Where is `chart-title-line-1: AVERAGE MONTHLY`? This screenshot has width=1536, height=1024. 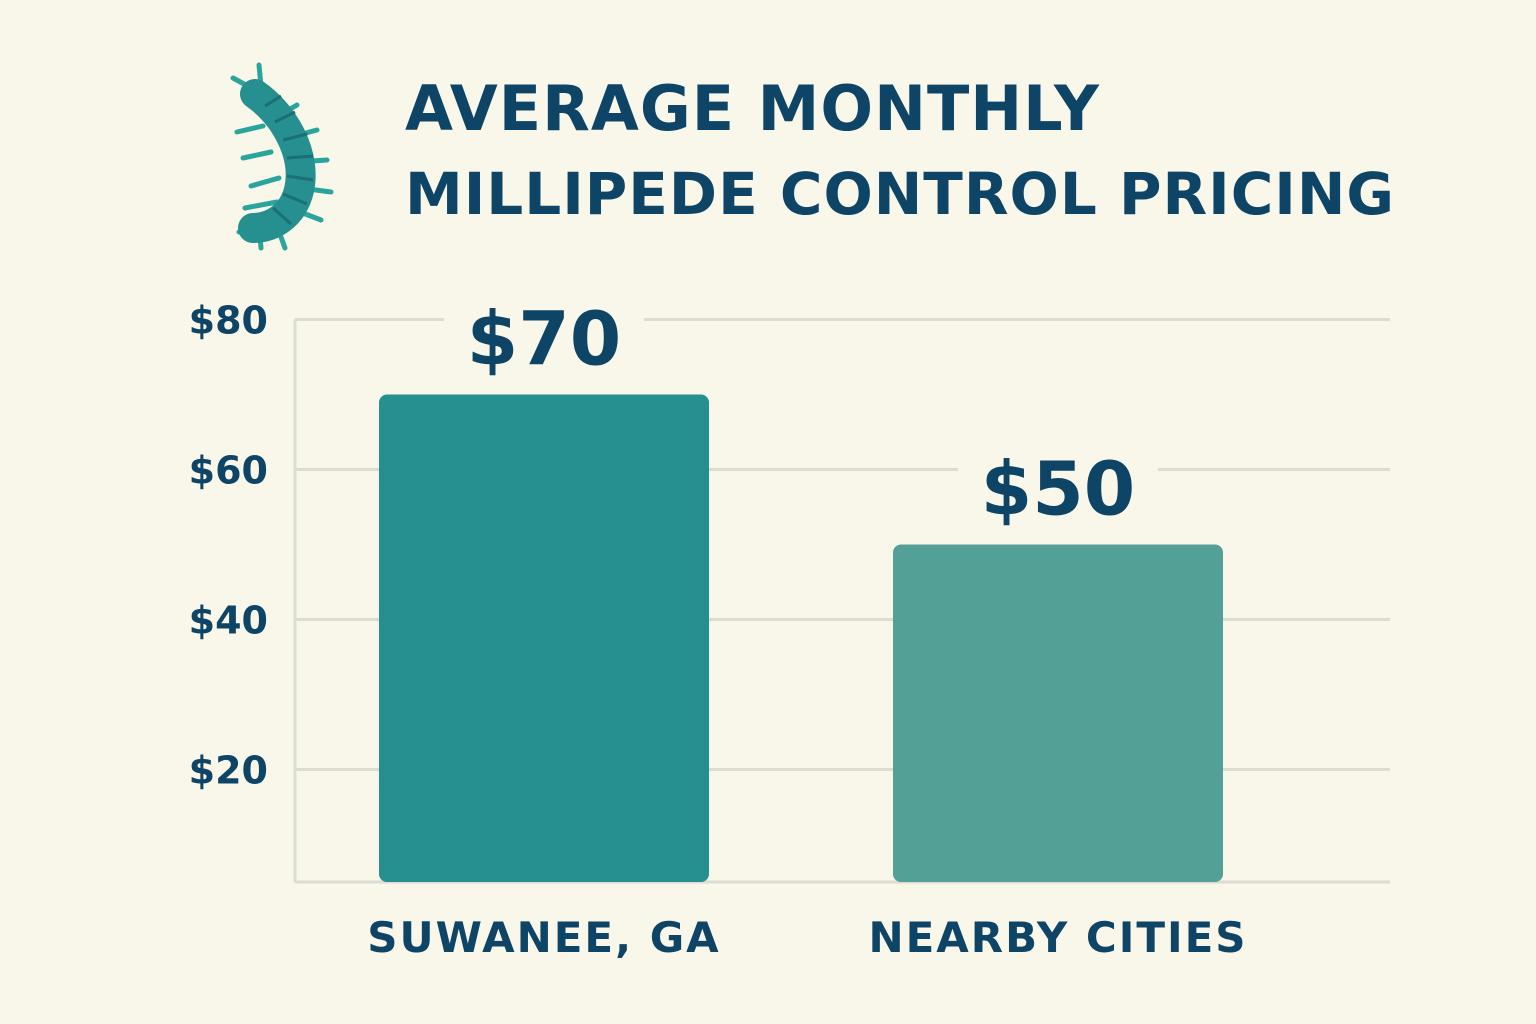 chart-title-line-1: AVERAGE MONTHLY is located at coordinates (752, 108).